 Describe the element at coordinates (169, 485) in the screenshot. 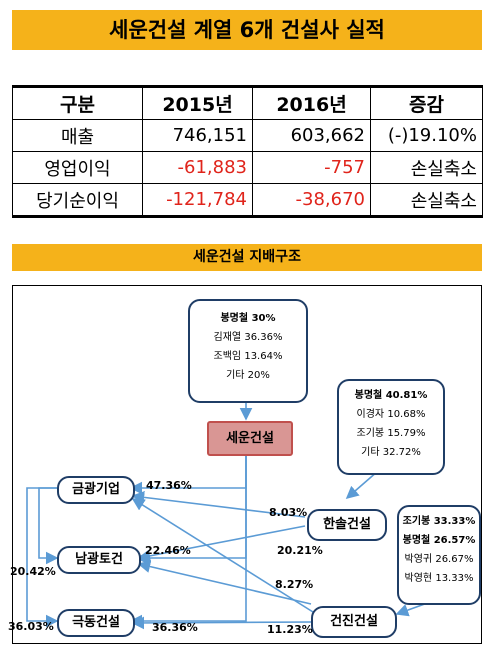

I see `ownership-label: 47.36%` at that location.